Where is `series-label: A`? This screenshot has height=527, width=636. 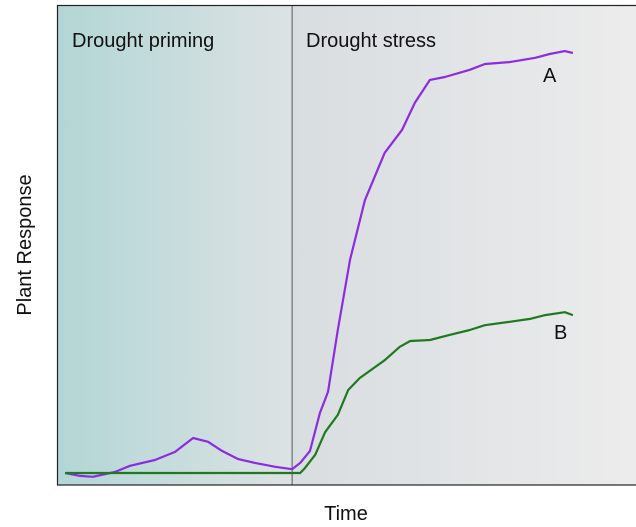
series-label: A is located at coordinates (550, 76).